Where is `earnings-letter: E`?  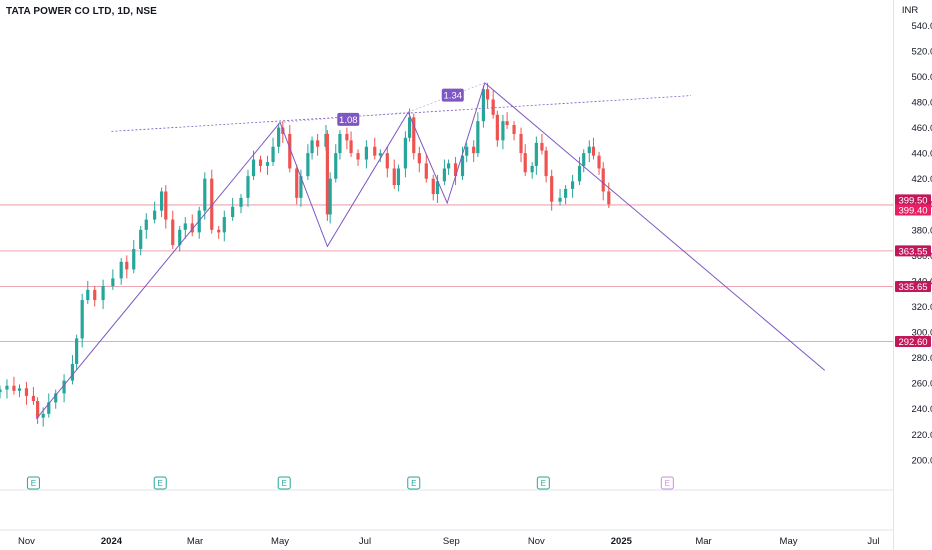 earnings-letter: E is located at coordinates (33, 483).